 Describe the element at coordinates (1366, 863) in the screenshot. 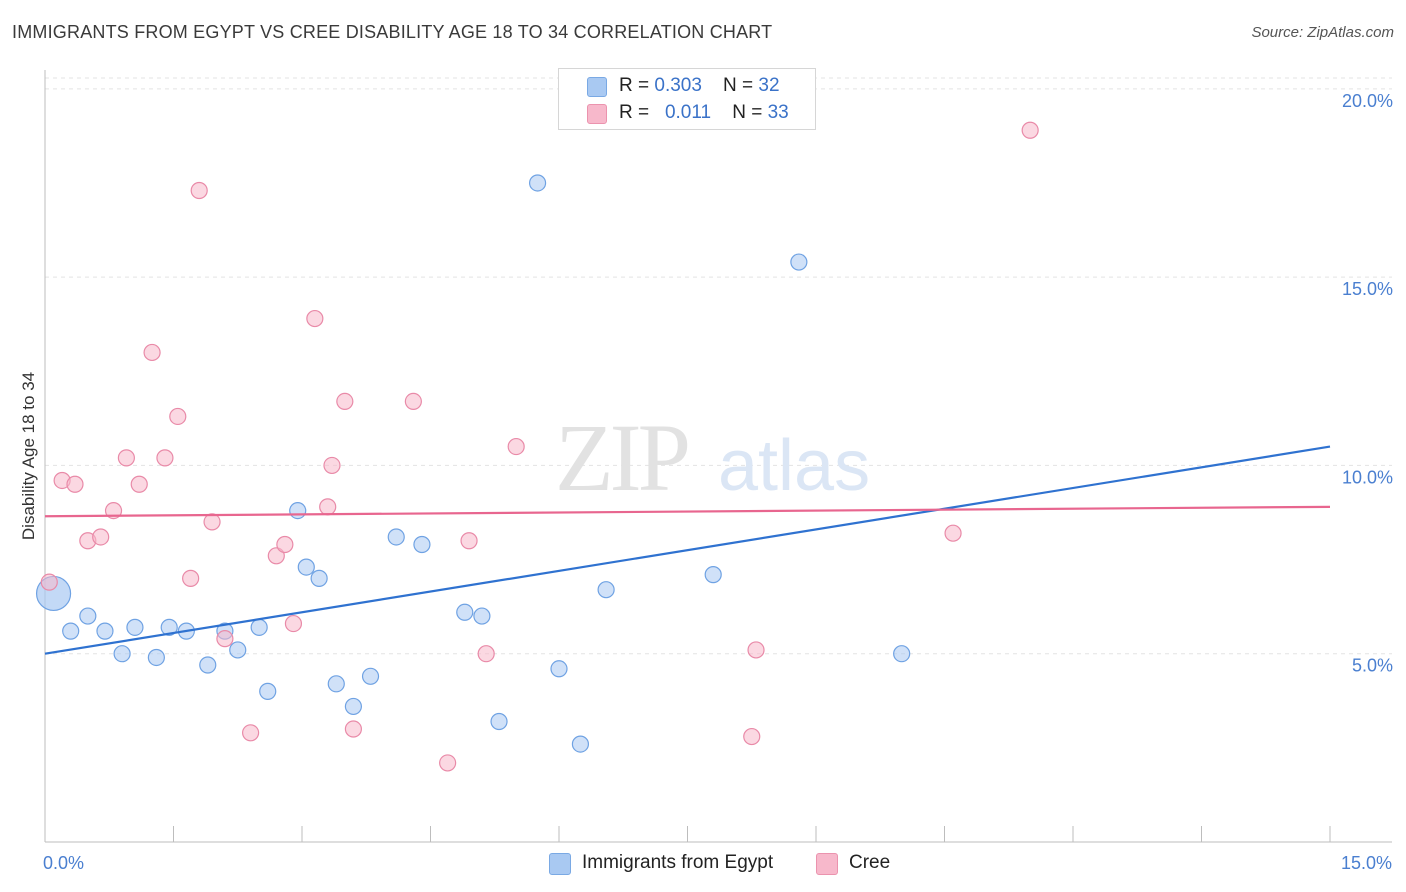

I see `x-tick-label-max: 15.0%` at that location.